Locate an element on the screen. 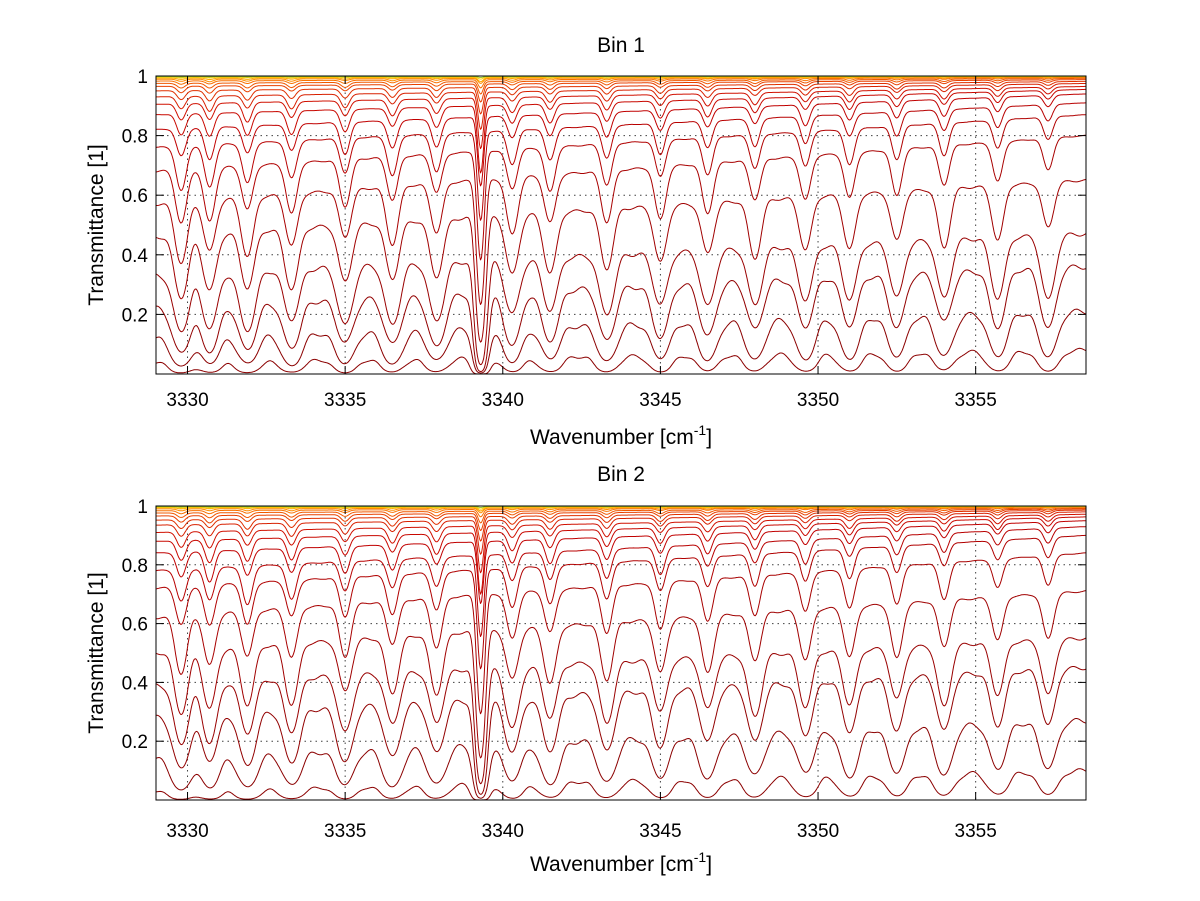 The width and height of the screenshot is (1200, 901). chart-title: Bin 2 is located at coordinates (621, 474).